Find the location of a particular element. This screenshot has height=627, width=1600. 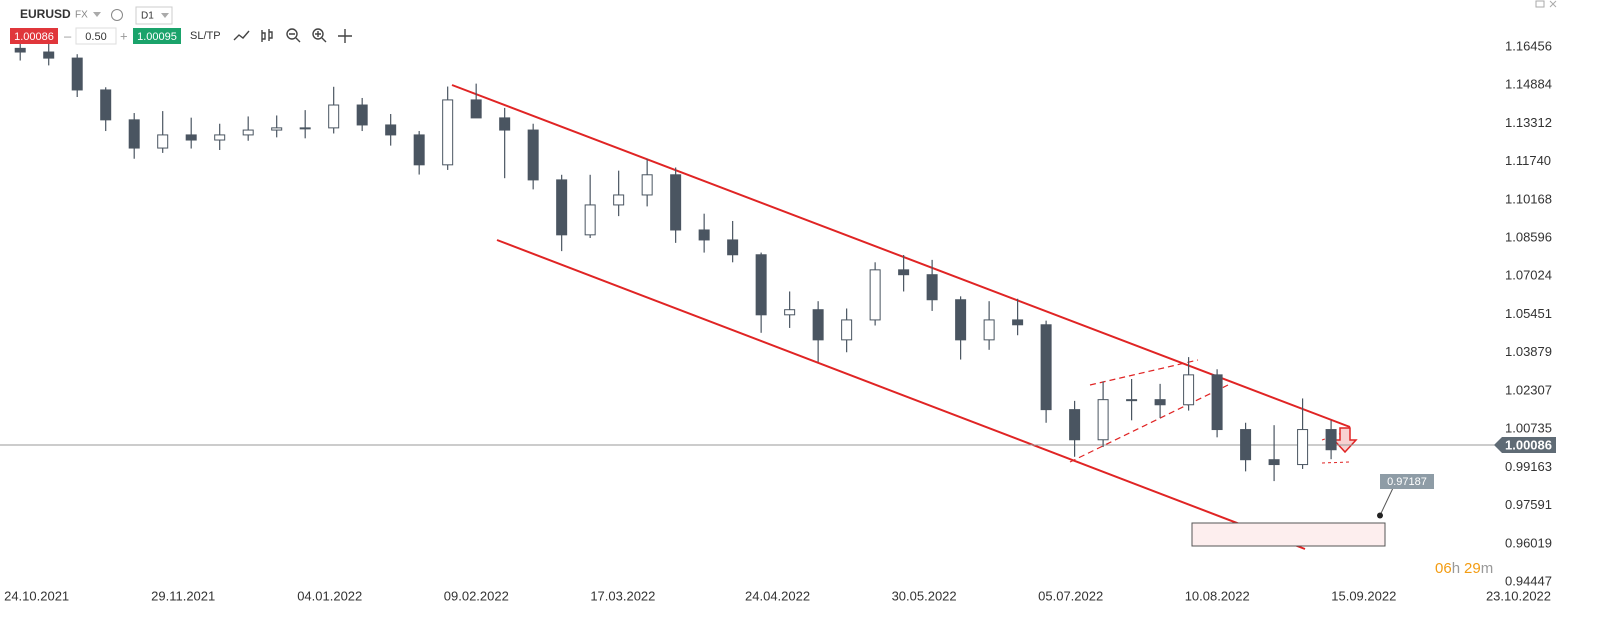

x-tick-label: 05.07.2022 is located at coordinates (1070, 595).